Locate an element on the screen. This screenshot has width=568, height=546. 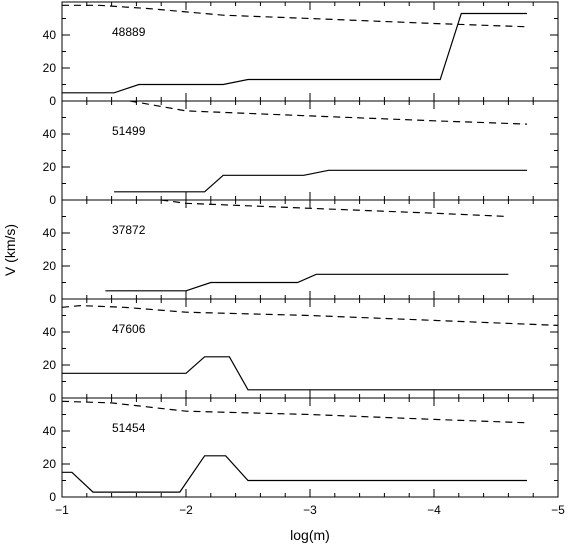
x-tick-label: −3 is located at coordinates (310, 510).